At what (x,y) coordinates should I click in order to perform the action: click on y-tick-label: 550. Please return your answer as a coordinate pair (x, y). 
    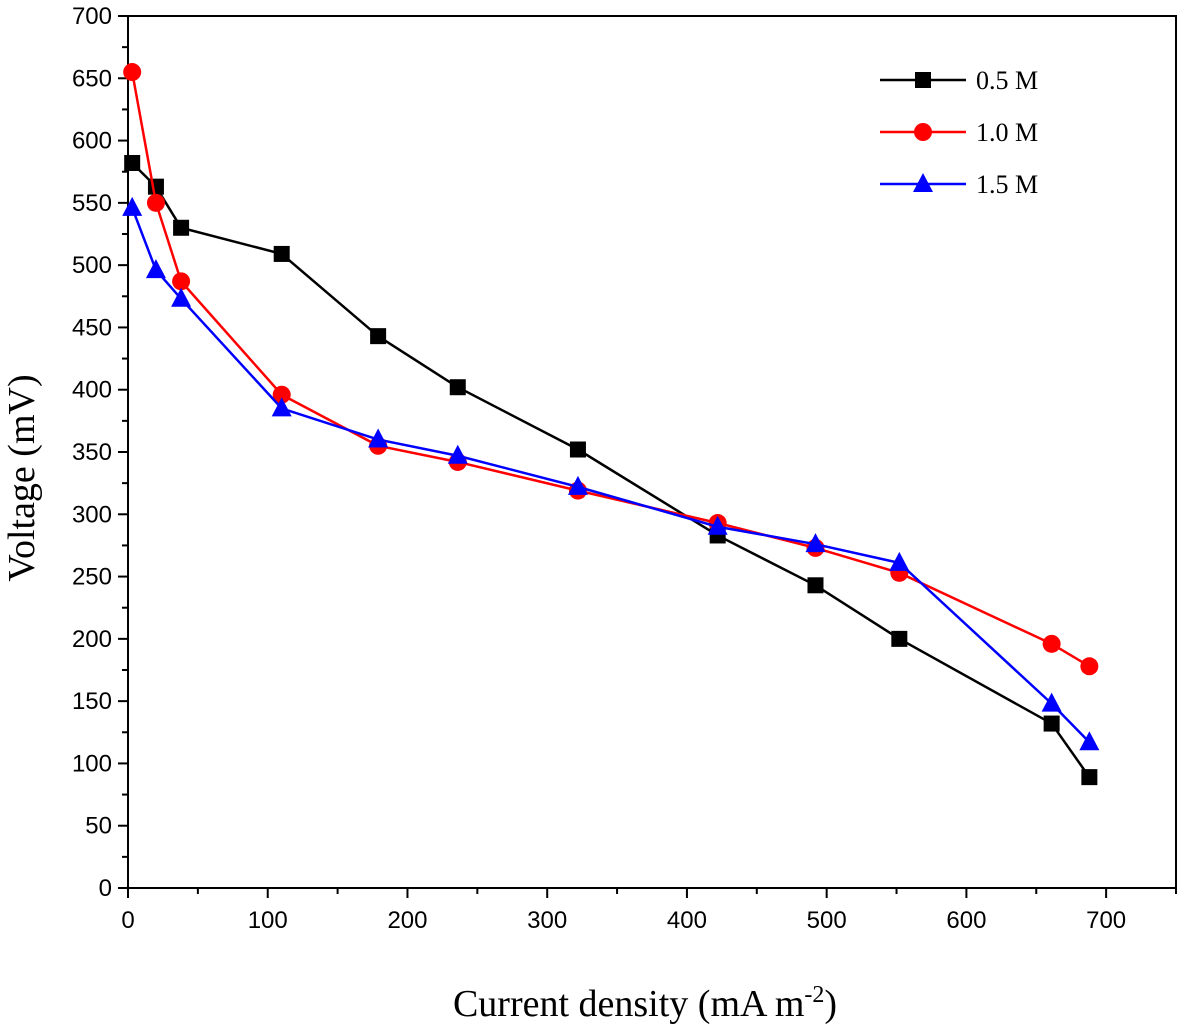
    Looking at the image, I should click on (92, 203).